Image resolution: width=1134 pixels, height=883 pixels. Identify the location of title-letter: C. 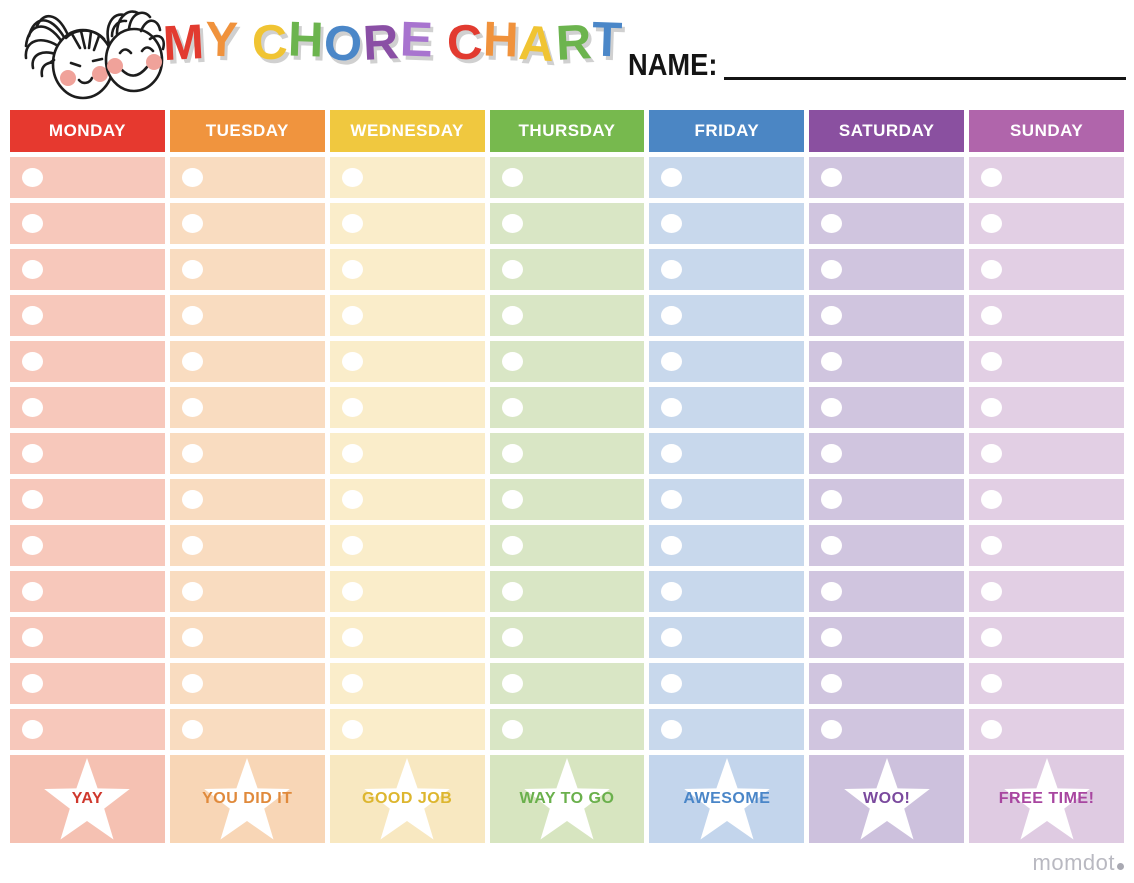
(465, 43).